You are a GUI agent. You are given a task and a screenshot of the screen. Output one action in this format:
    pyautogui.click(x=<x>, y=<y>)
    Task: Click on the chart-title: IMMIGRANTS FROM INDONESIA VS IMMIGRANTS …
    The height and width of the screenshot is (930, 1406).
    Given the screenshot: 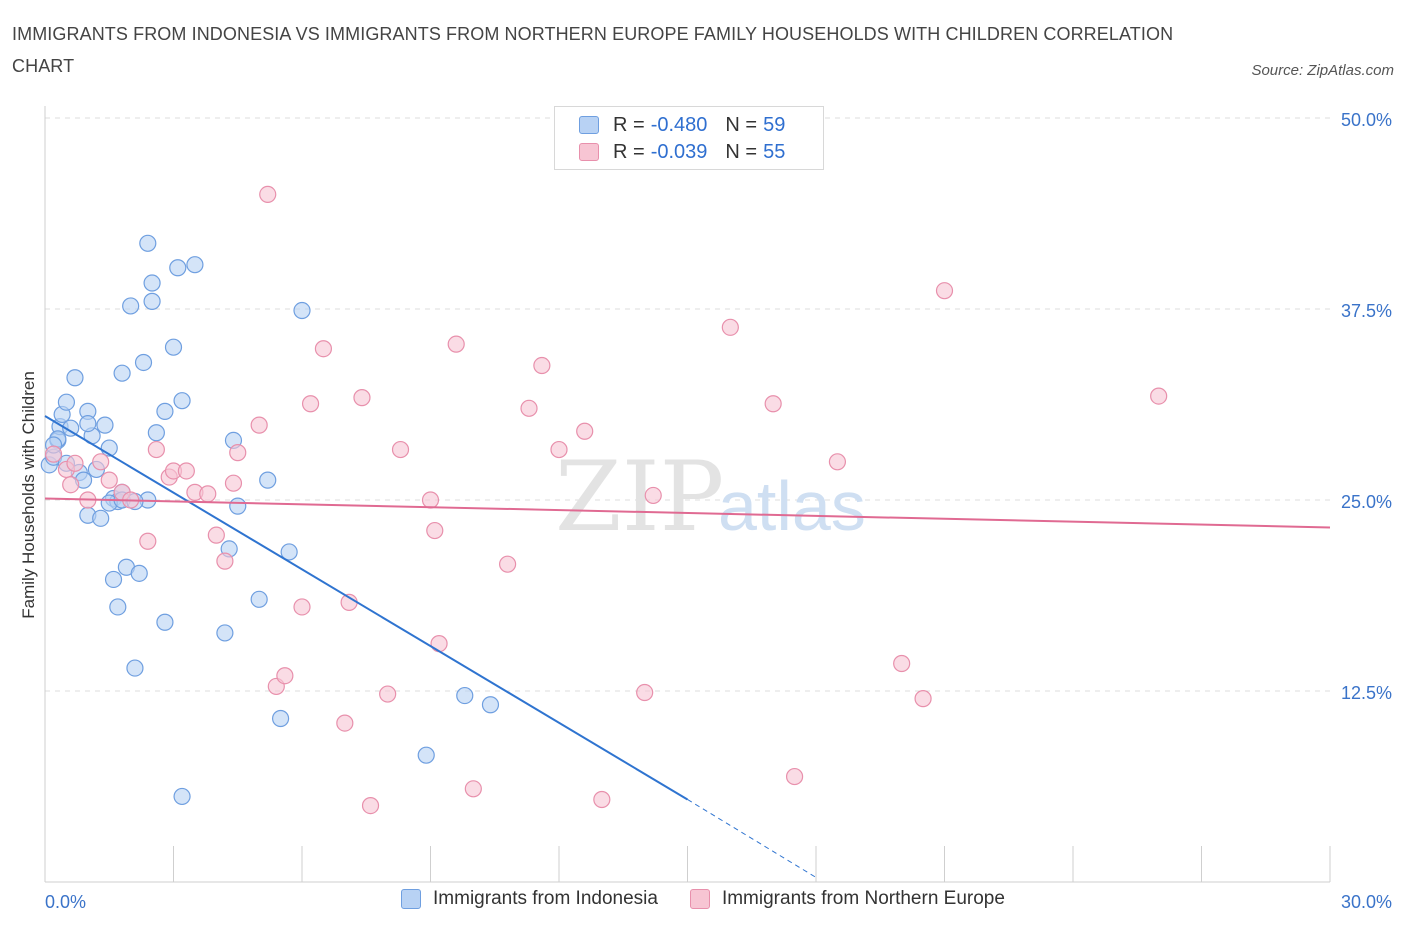 What is the action you would take?
    pyautogui.click(x=593, y=50)
    